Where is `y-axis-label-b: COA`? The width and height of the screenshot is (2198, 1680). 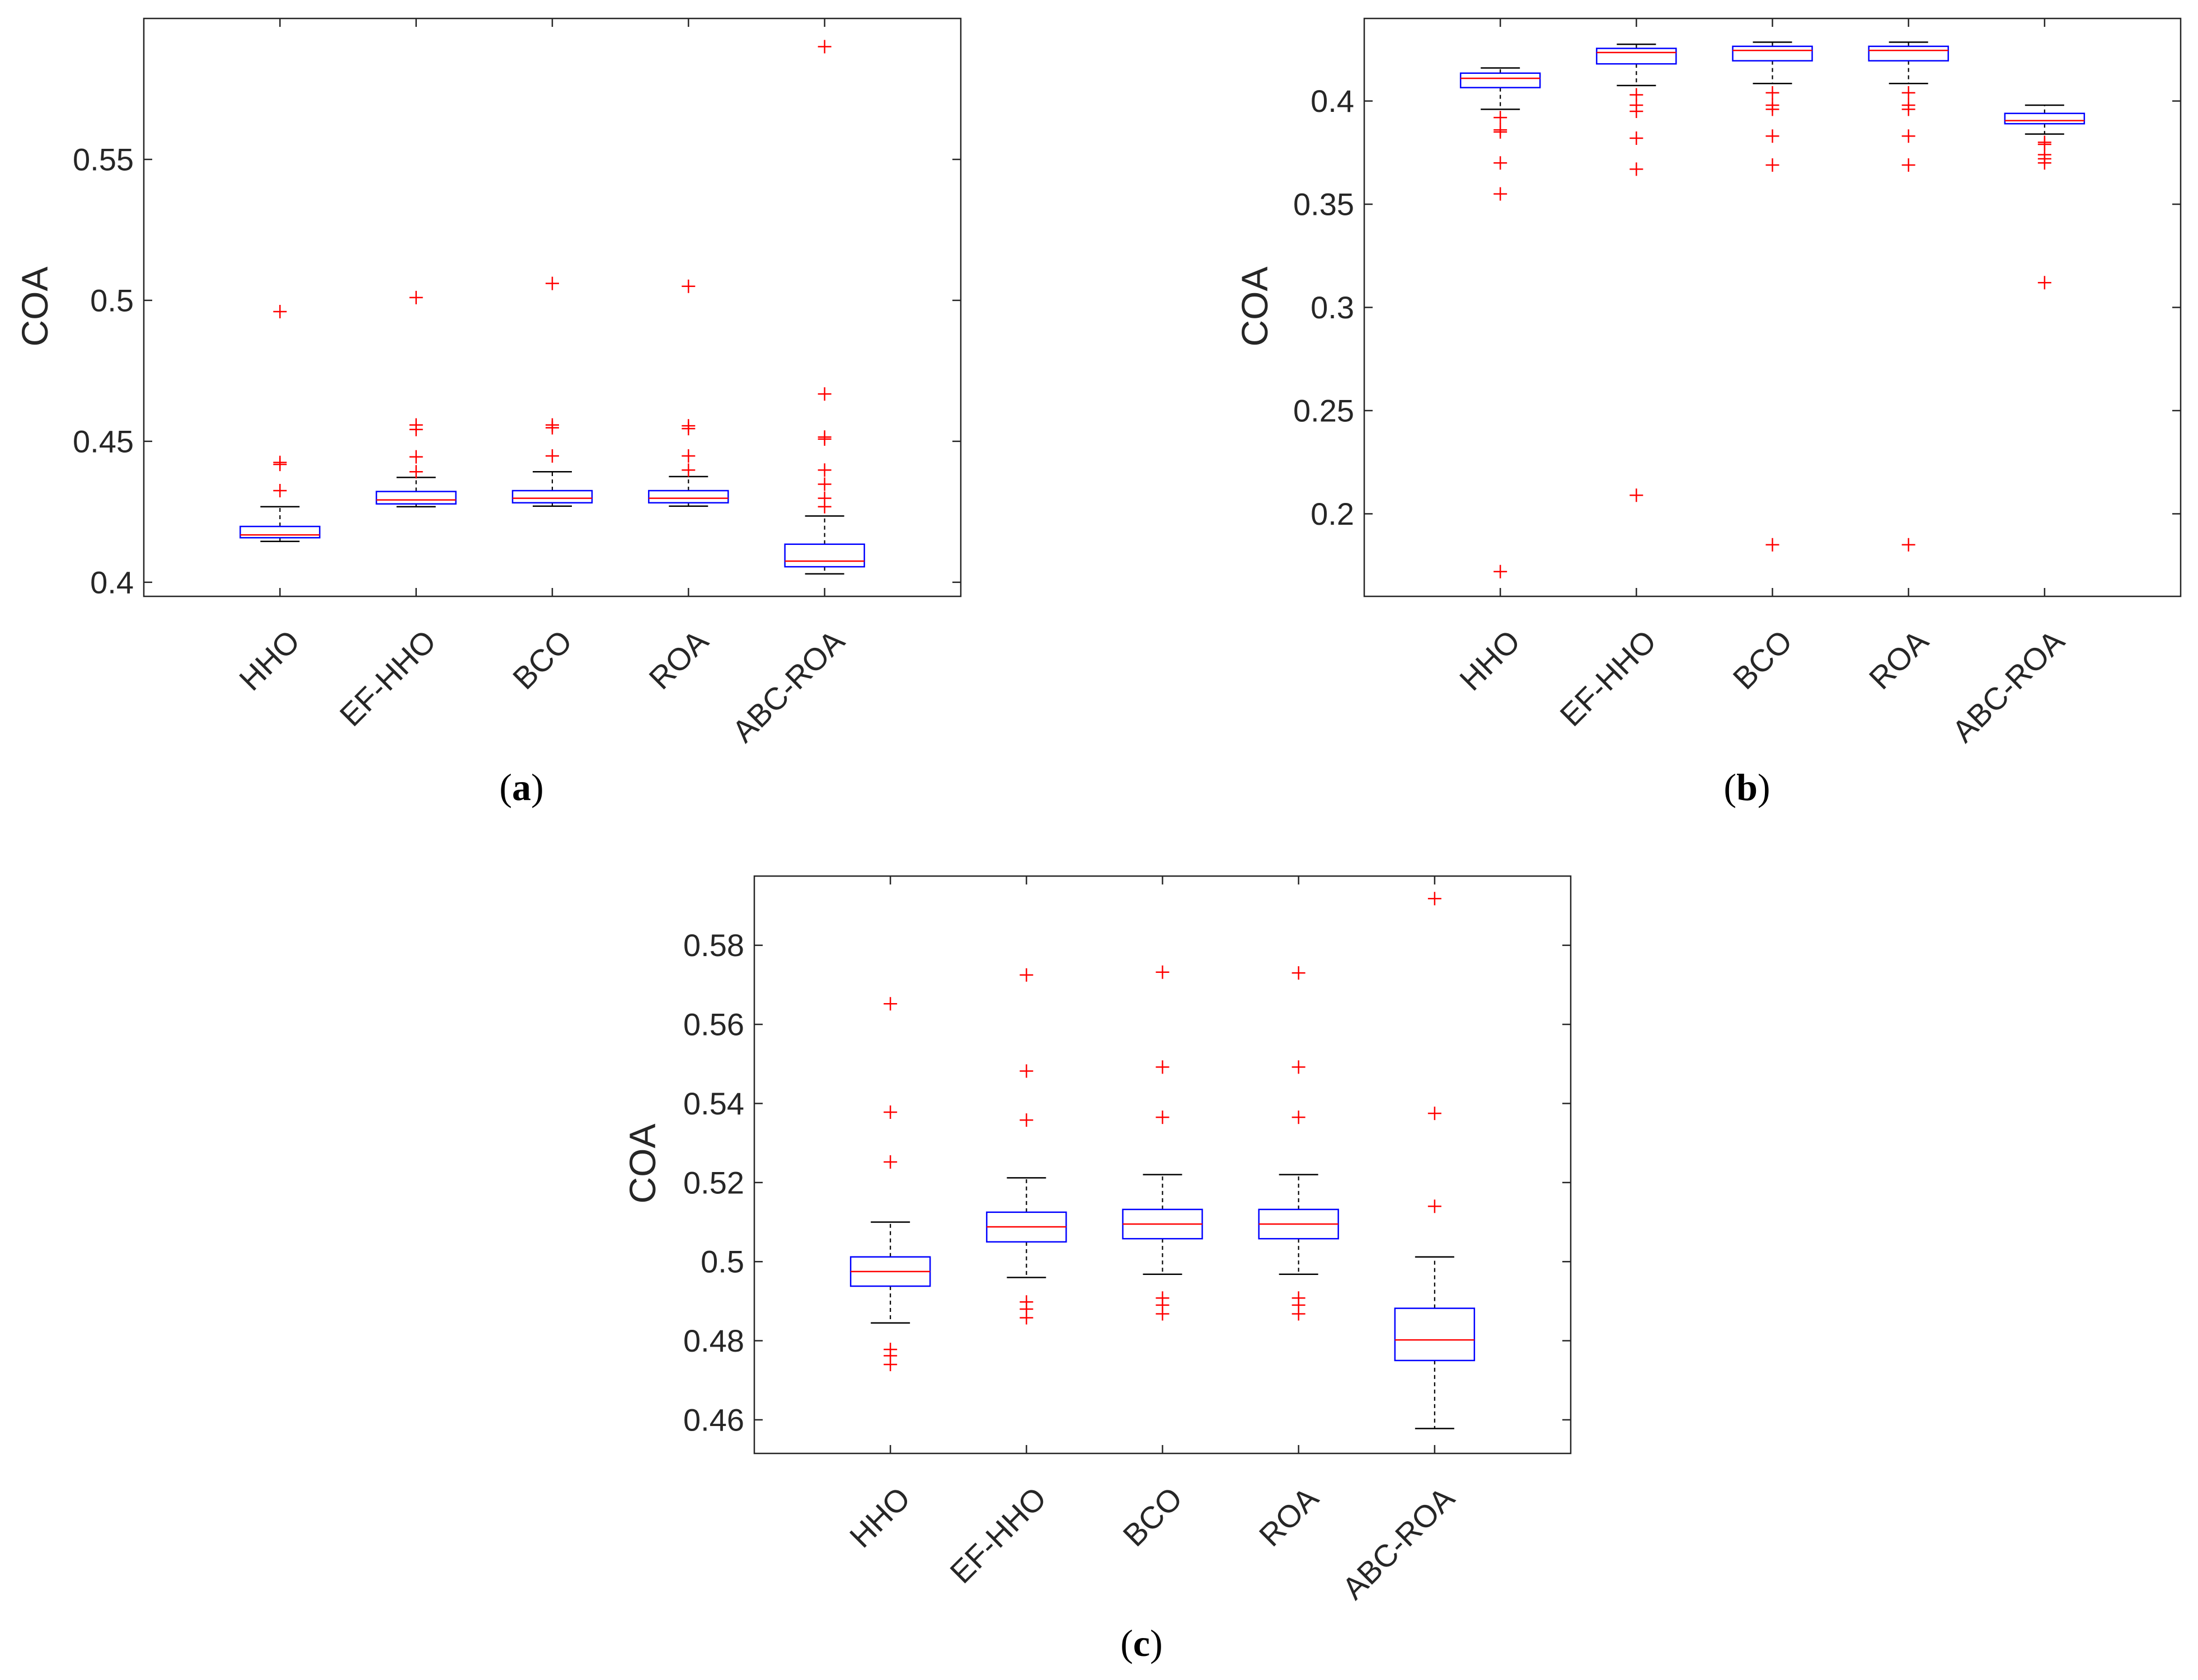 y-axis-label-b: COA is located at coordinates (1255, 306).